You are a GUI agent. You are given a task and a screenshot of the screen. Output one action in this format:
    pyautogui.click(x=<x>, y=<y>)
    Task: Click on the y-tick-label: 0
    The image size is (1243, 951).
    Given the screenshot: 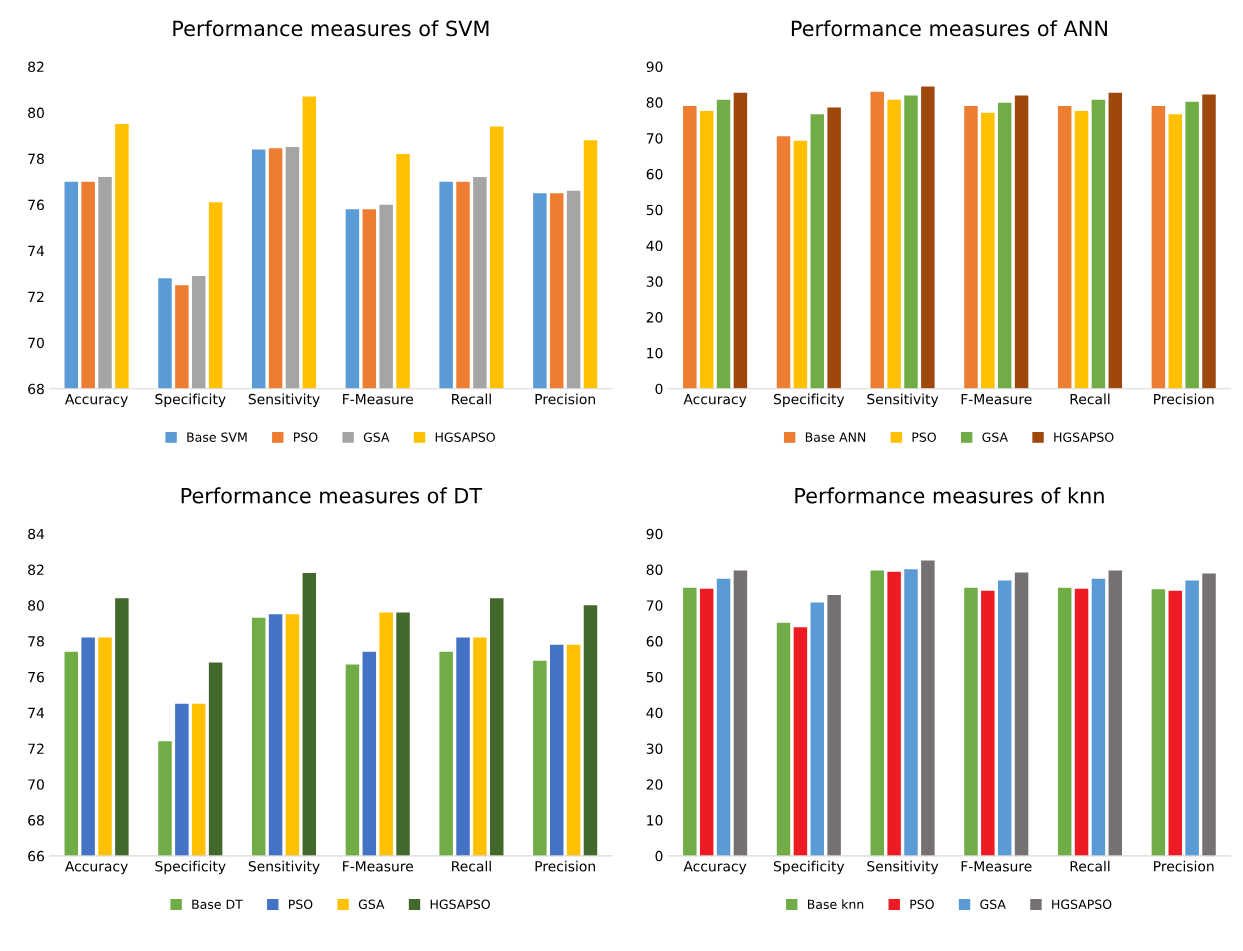 What is the action you would take?
    pyautogui.click(x=659, y=389)
    